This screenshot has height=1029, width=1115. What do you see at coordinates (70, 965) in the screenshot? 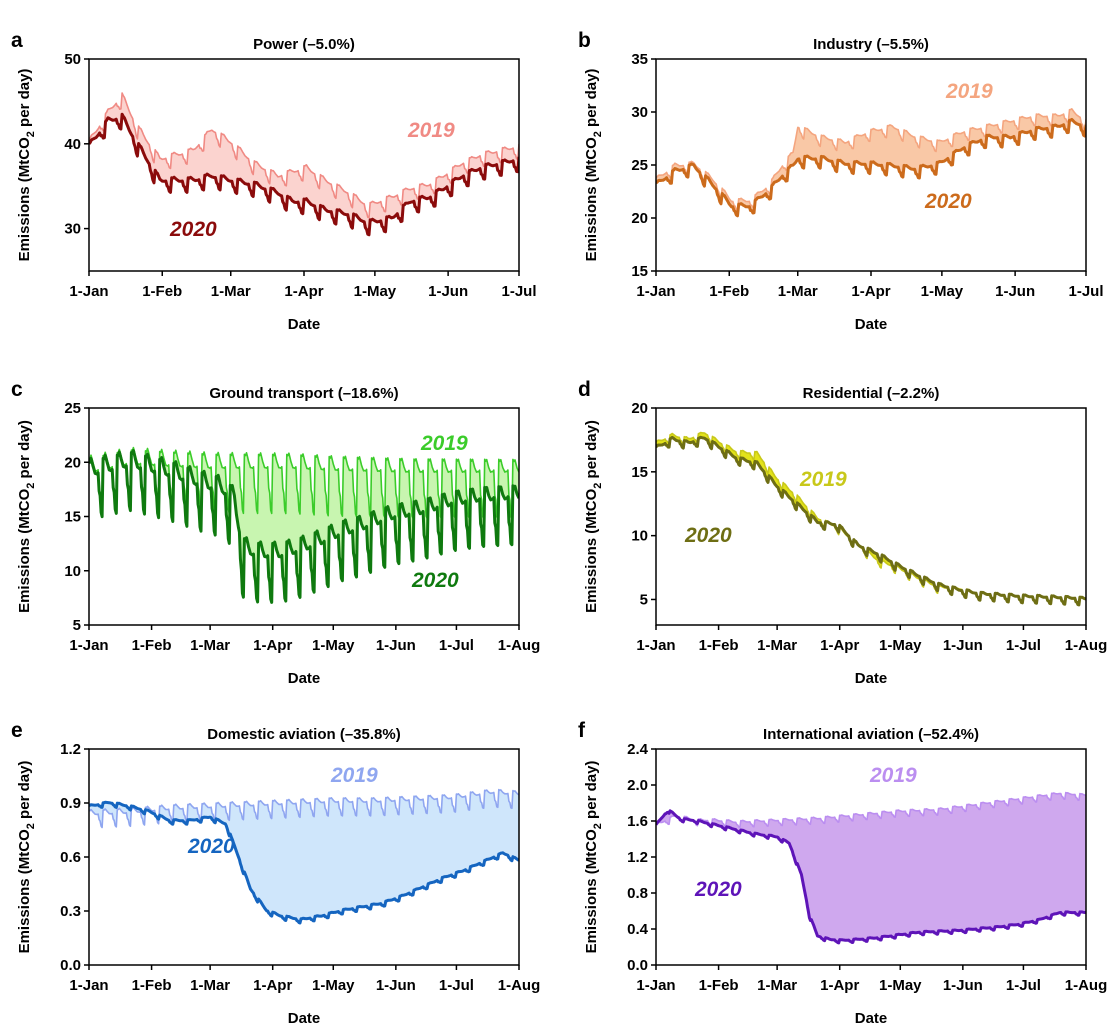
I see `y-tick-label: 0.0` at bounding box center [70, 965].